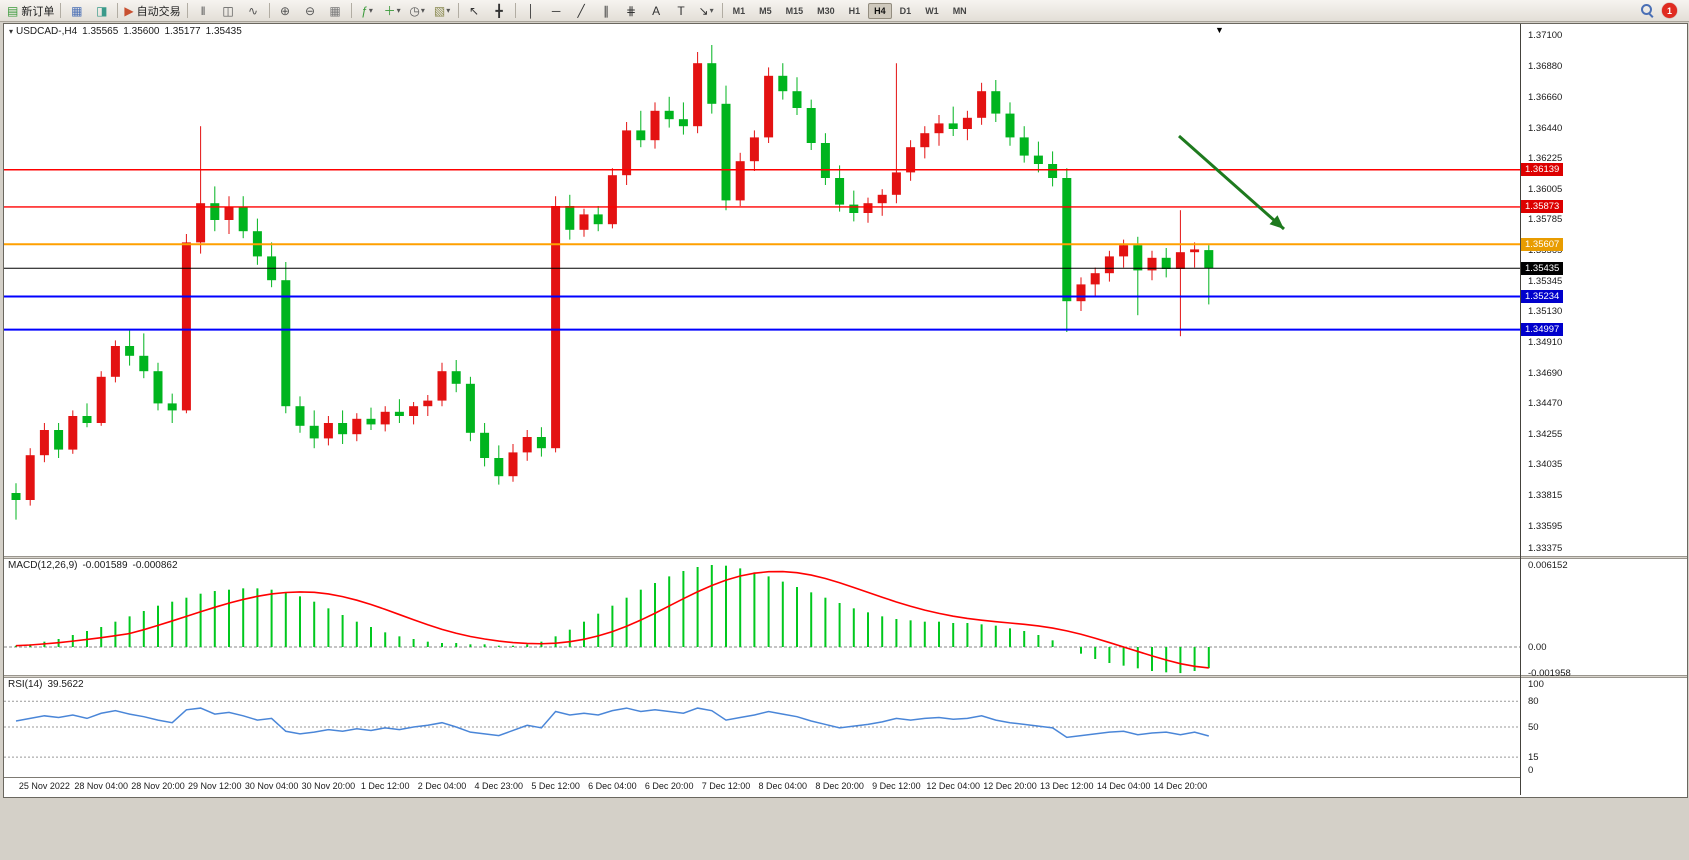  Describe the element at coordinates (794, 10) in the screenshot. I see `timeframe-m15-button: M15` at that location.